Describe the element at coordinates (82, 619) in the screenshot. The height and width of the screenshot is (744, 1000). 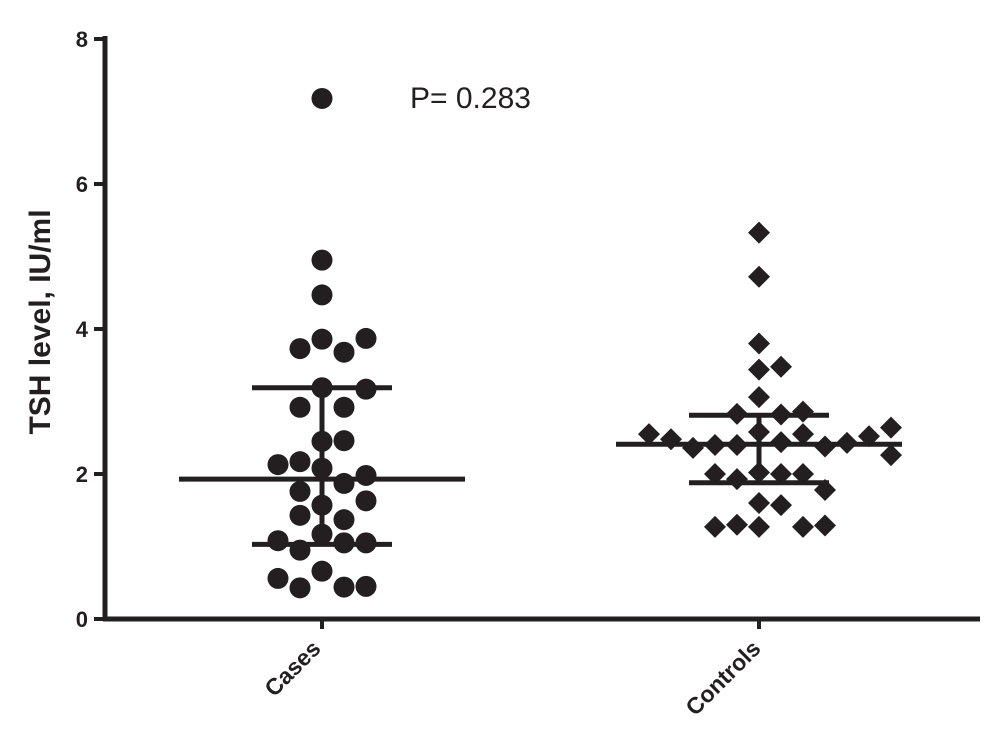
I see `y-tick-label: 0` at that location.